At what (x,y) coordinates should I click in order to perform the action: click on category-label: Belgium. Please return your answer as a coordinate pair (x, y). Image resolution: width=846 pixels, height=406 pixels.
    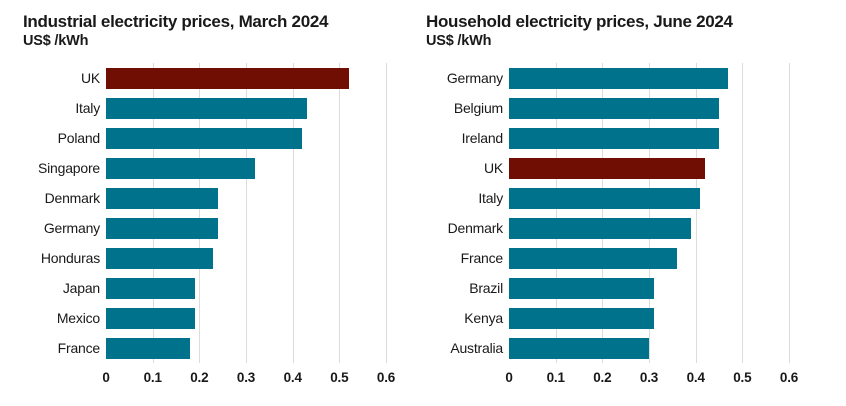
    Looking at the image, I should click on (478, 108).